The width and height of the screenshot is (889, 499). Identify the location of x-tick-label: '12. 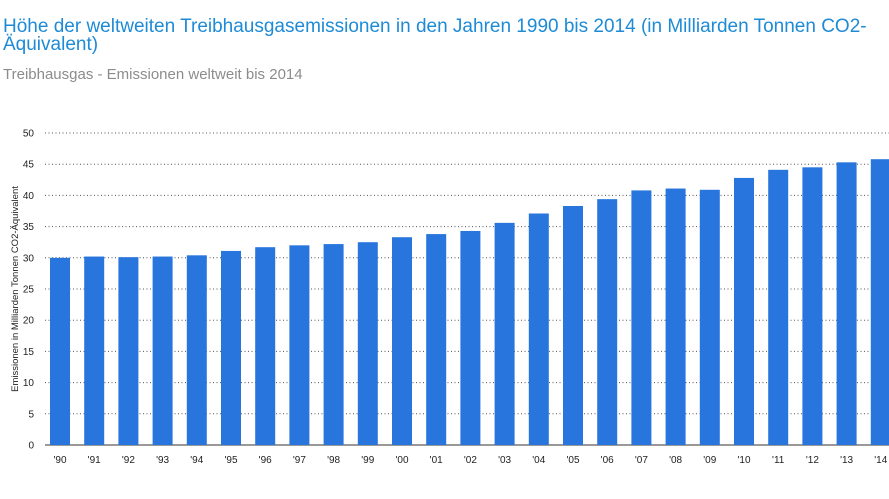
(812, 460).